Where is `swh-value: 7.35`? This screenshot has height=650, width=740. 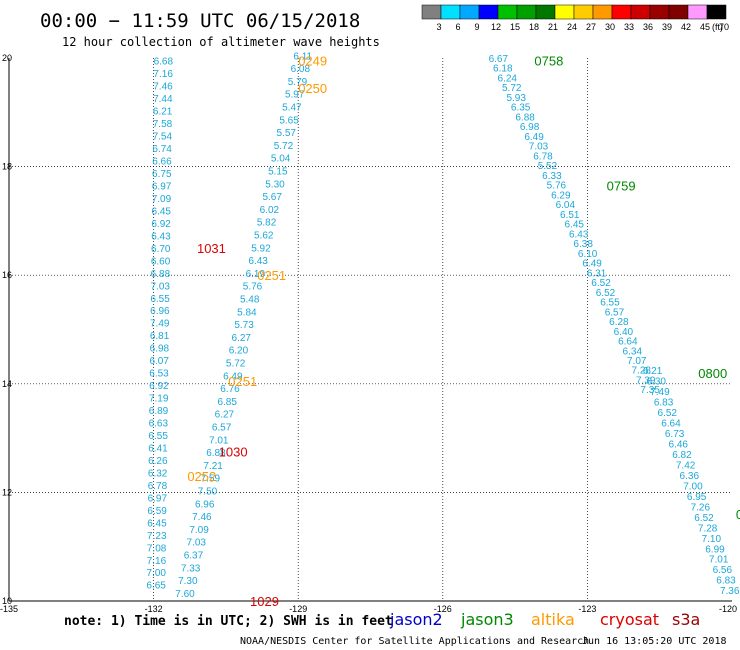 swh-value: 7.35 is located at coordinates (650, 390).